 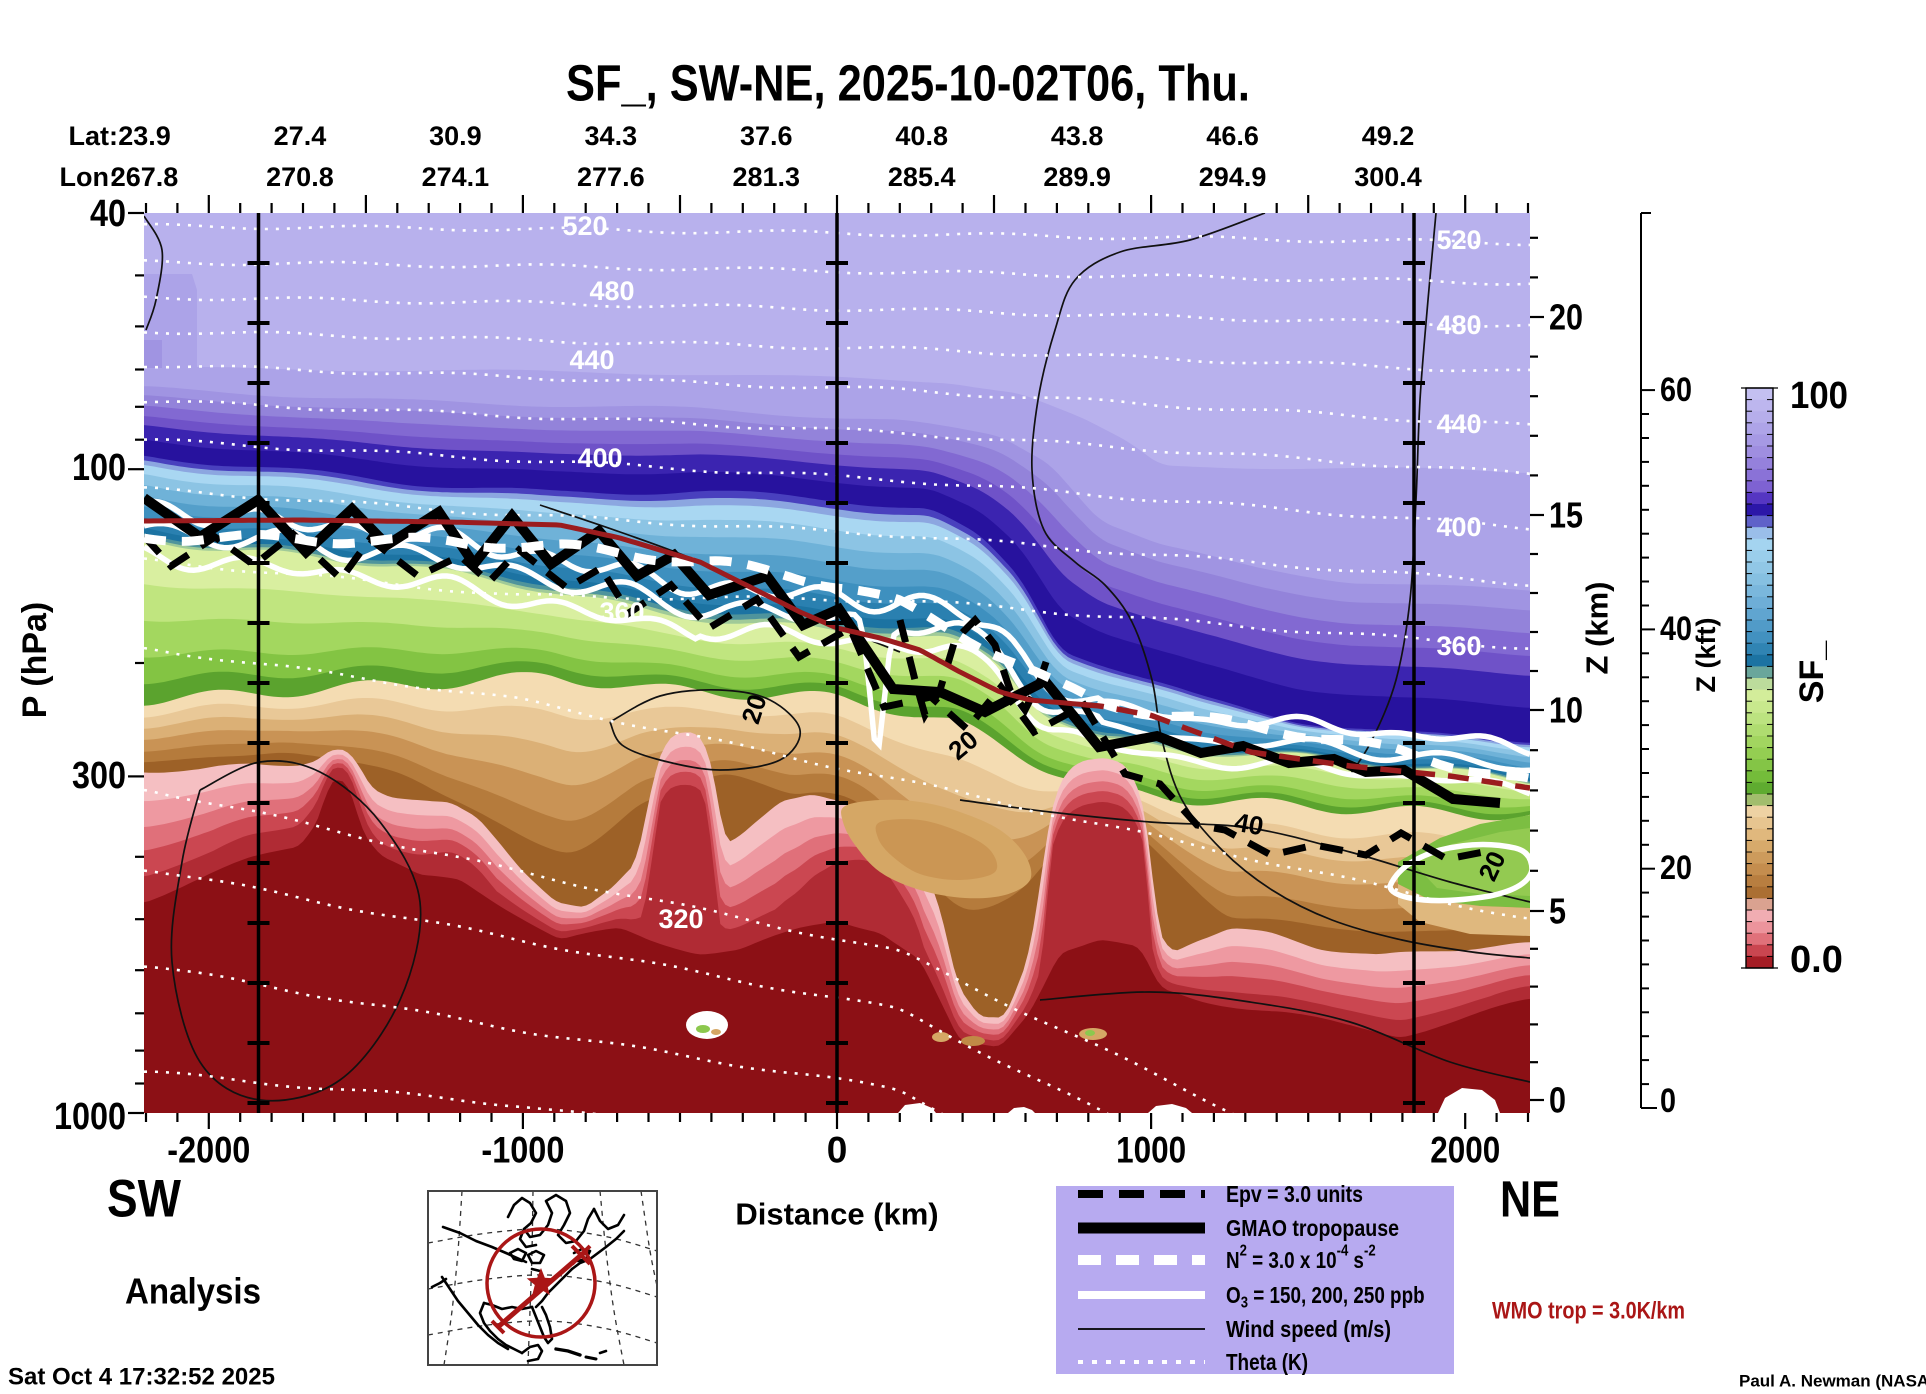 What do you see at coordinates (1292, 1260) in the screenshot?
I see `svg-text: = 3.0 x 10` at bounding box center [1292, 1260].